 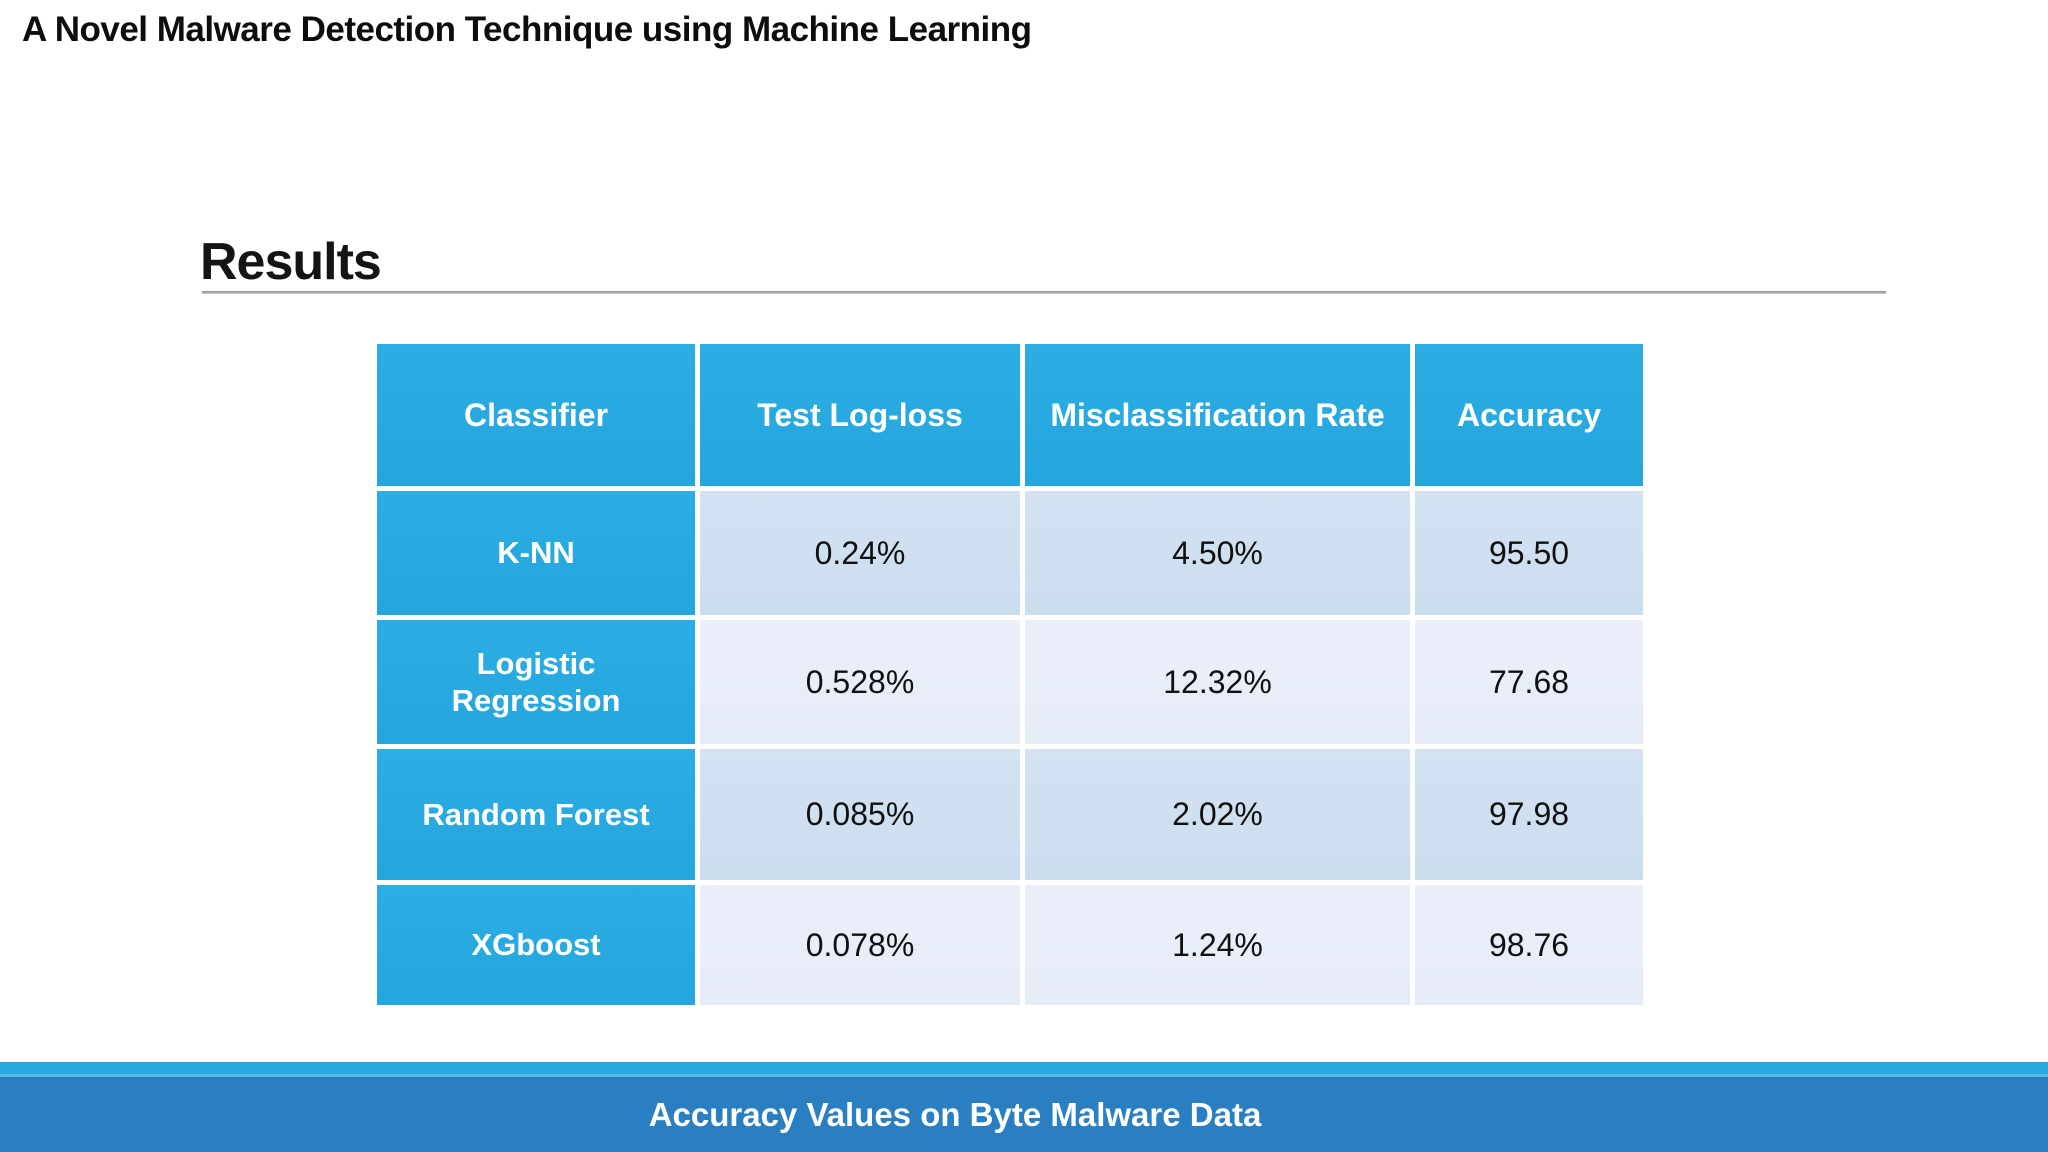 I want to click on bottom-banner: Accuracy Values on Byte Malware Data, so click(x=1024, y=1114).